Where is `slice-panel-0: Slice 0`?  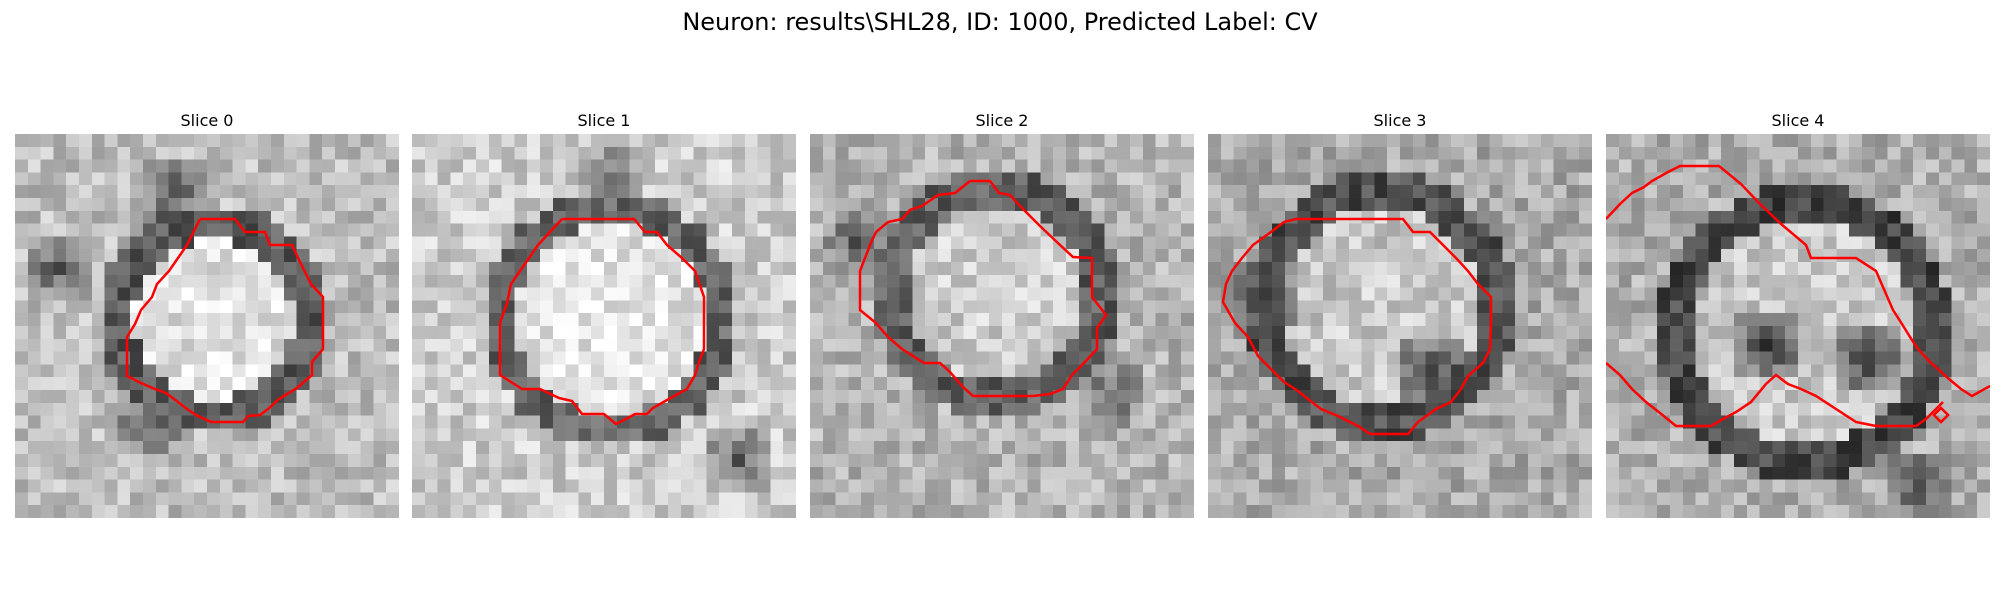 slice-panel-0: Slice 0 is located at coordinates (207, 313).